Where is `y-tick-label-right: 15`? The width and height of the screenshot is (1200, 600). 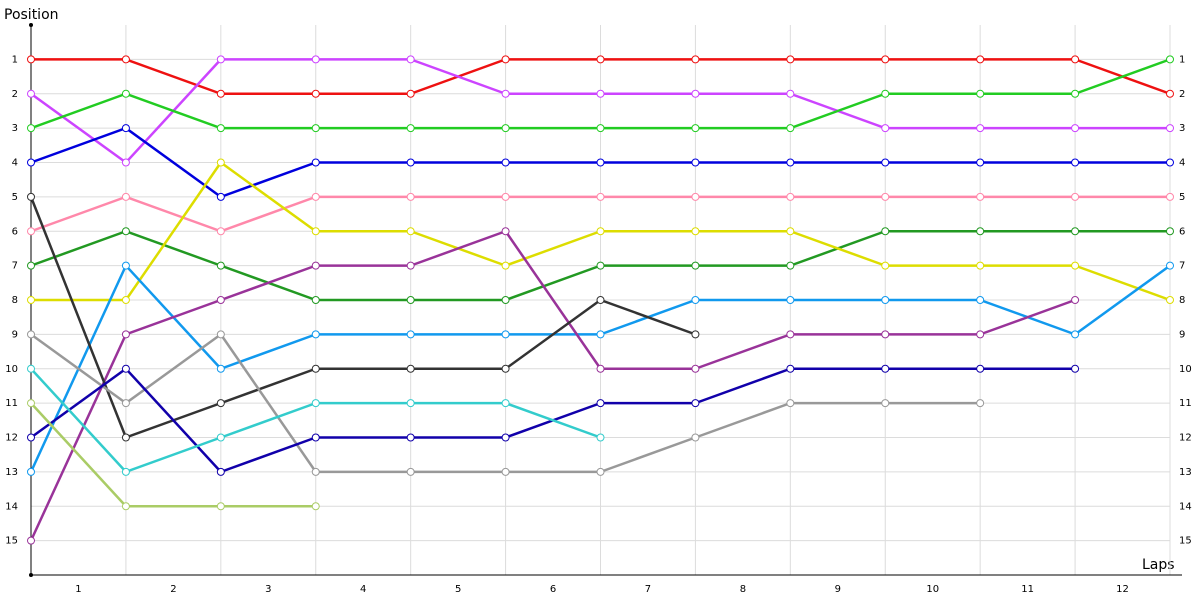
y-tick-label-right: 15 is located at coordinates (1185, 541).